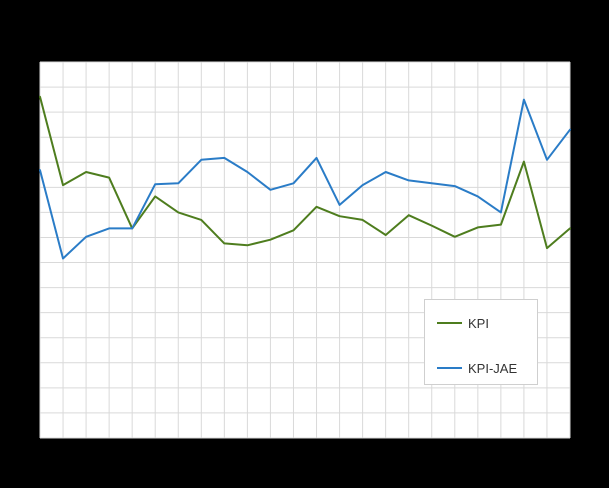 Image resolution: width=609 pixels, height=488 pixels. What do you see at coordinates (478, 323) in the screenshot?
I see `legend-label-kpi: KPI` at bounding box center [478, 323].